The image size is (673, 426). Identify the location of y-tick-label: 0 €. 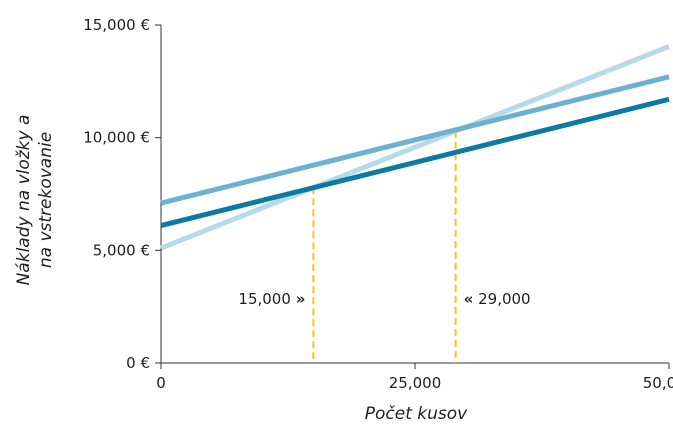
(138, 363).